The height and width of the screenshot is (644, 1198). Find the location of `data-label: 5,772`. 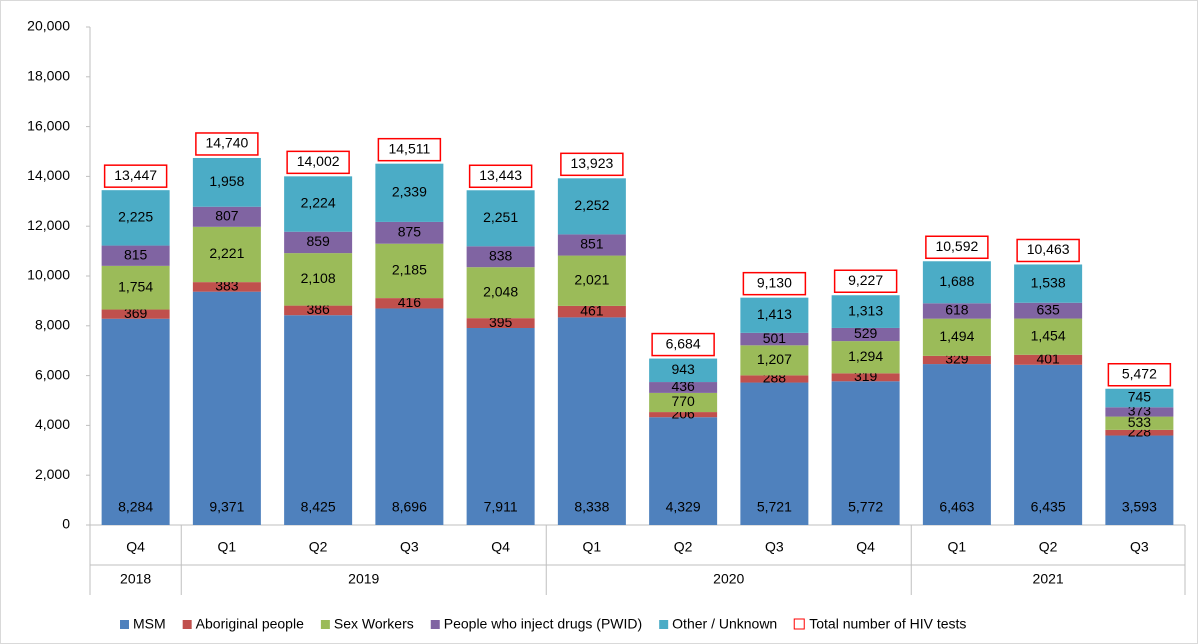

data-label: 5,772 is located at coordinates (865, 507).